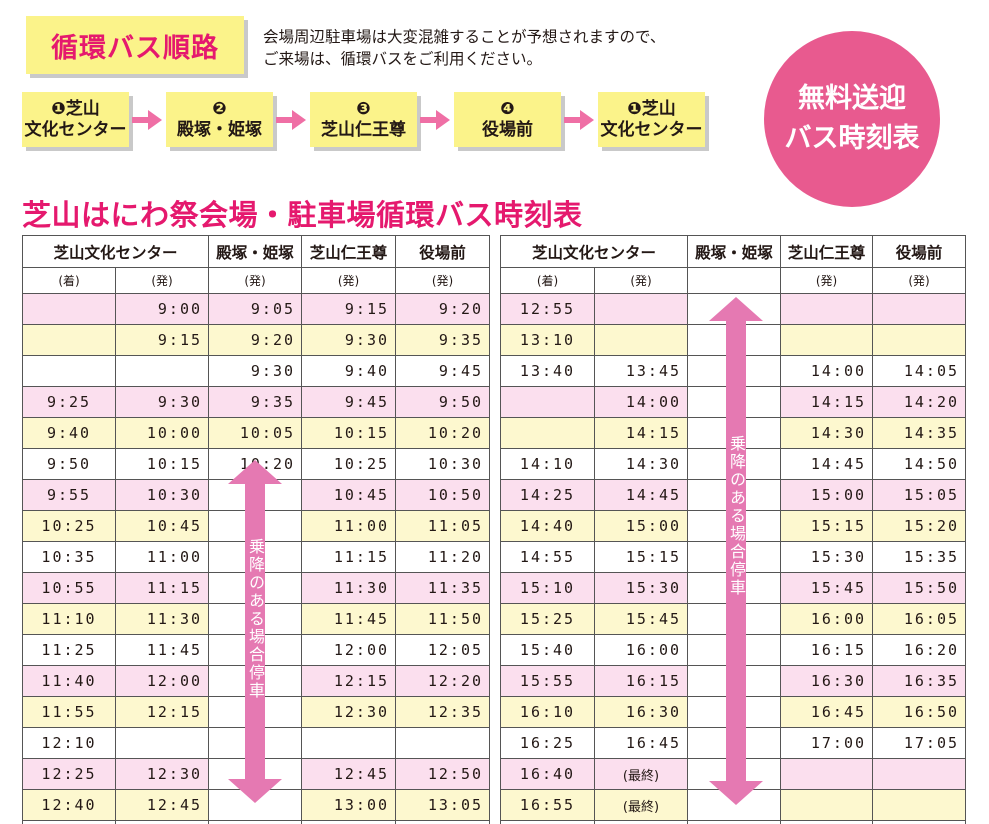 The height and width of the screenshot is (824, 989). Describe the element at coordinates (736, 551) in the screenshot. I see `stop-on-request-arrow-right: 乗降のある場合停車` at that location.